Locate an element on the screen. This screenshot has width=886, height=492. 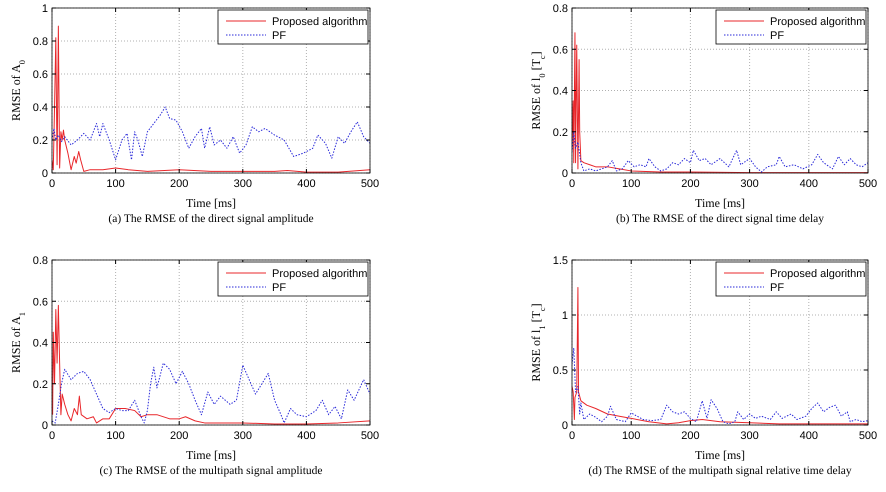
text: (a) The RMSE of the direct signal amplitude is located at coordinates (211, 219).